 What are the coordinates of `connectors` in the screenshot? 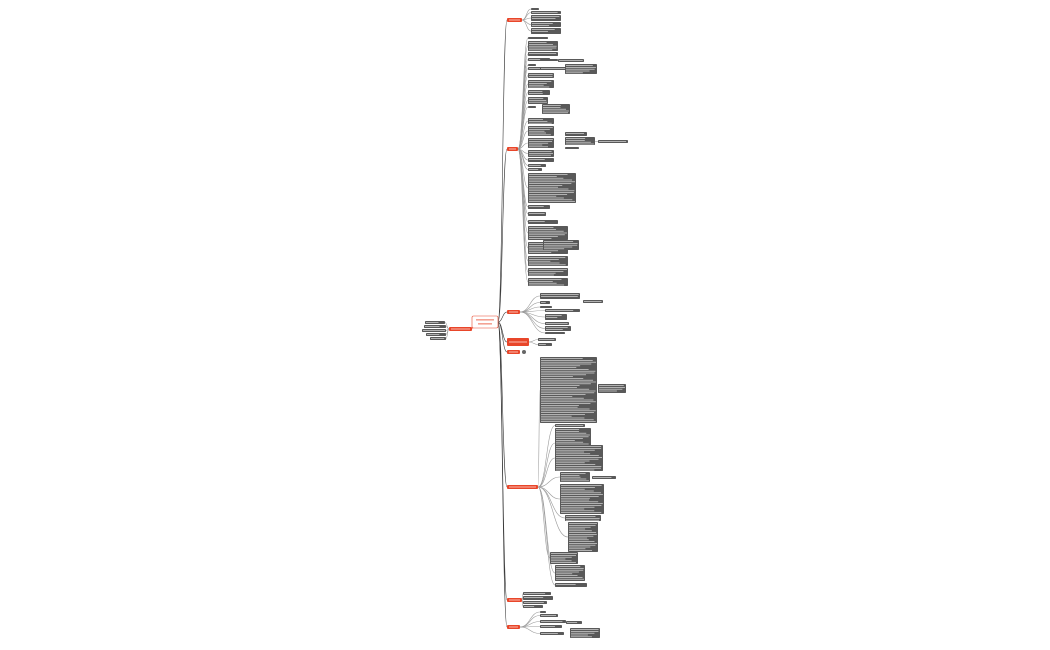 It's located at (521, 321).